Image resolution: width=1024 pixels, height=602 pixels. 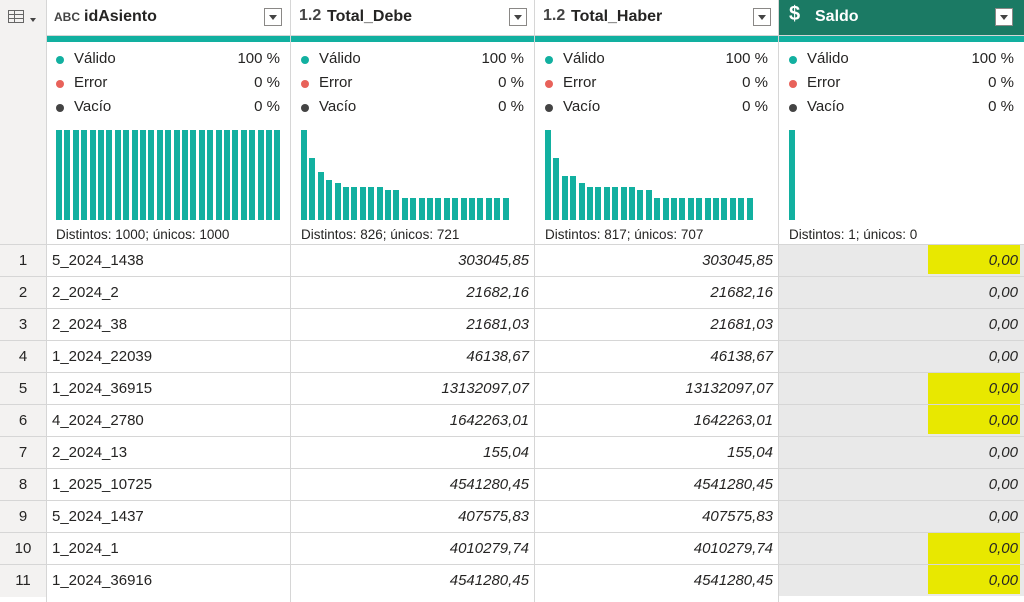 I want to click on table-row: 6 4_2024_2780 1642263,01 1642263,01 0,00, so click(x=512, y=420).